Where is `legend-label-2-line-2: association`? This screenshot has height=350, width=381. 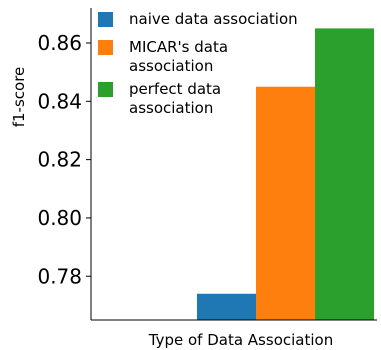 legend-label-2-line-2: association is located at coordinates (171, 66).